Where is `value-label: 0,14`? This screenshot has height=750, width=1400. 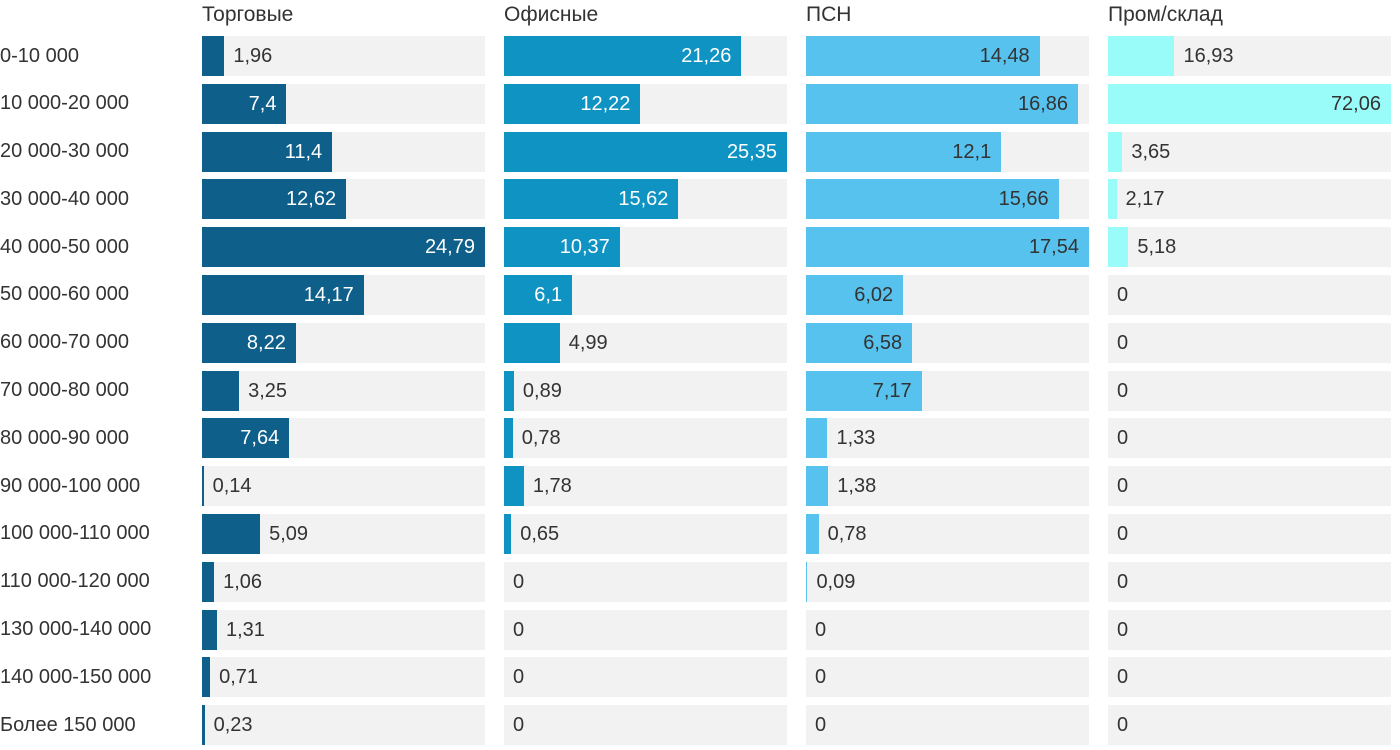 value-label: 0,14 is located at coordinates (232, 486).